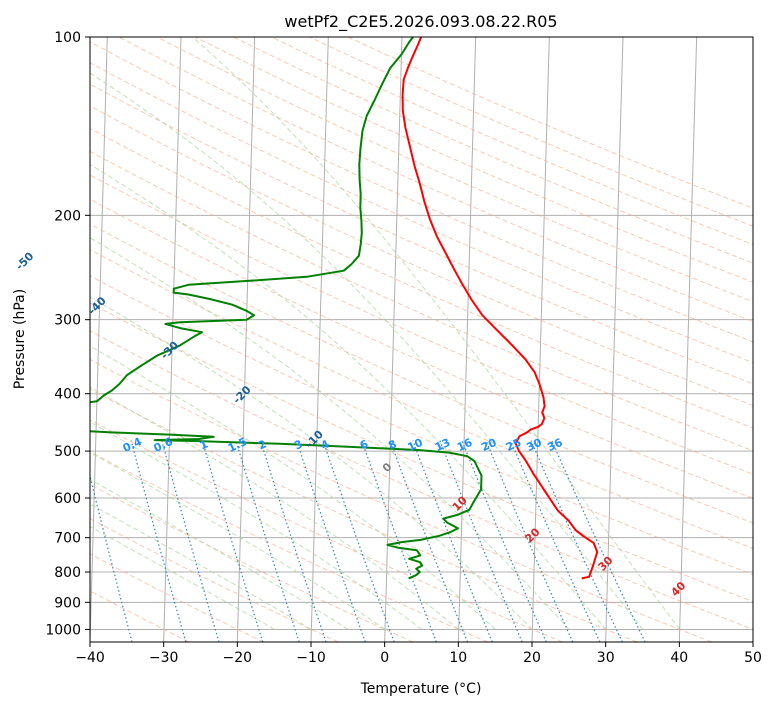 This screenshot has width=775, height=708. I want to click on y-tick-label: 500, so click(67, 452).